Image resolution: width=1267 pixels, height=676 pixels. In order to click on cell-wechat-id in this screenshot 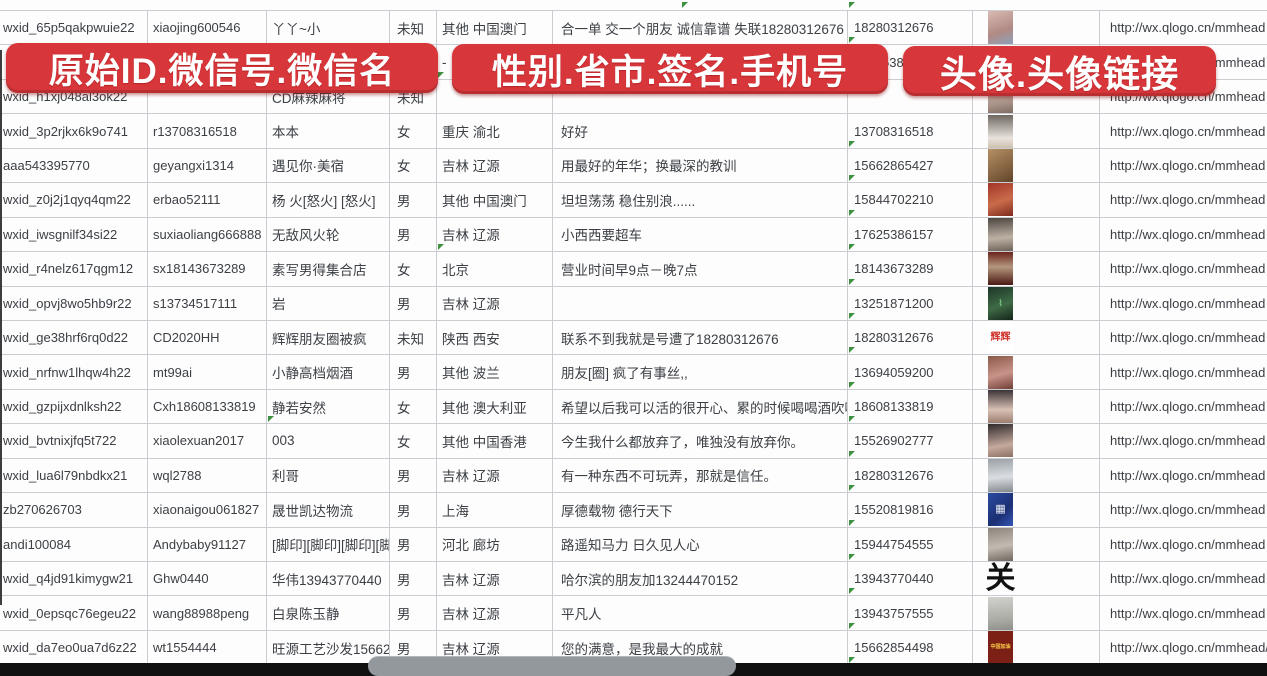, I will do `click(207, 96)`.